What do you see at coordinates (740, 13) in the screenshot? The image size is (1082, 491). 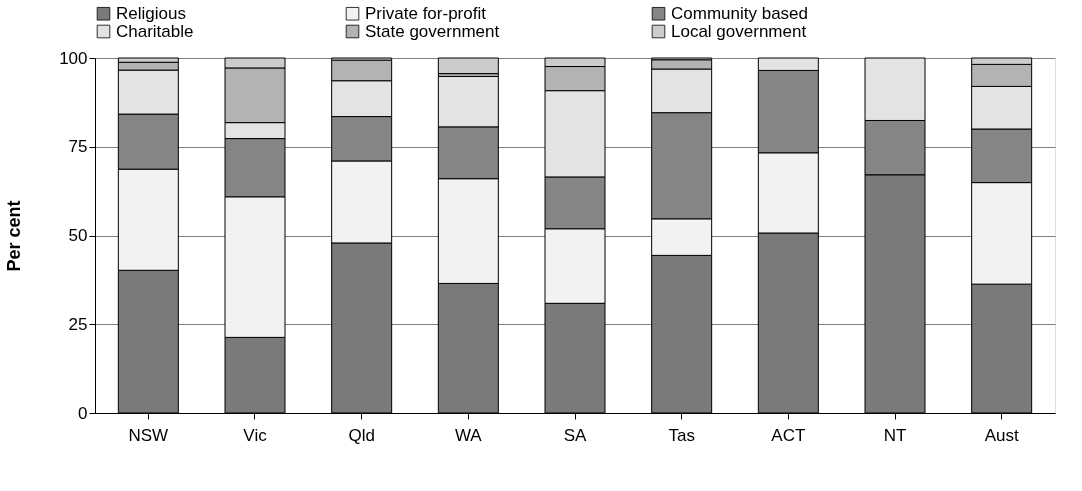 I see `legend-label: Community based` at bounding box center [740, 13].